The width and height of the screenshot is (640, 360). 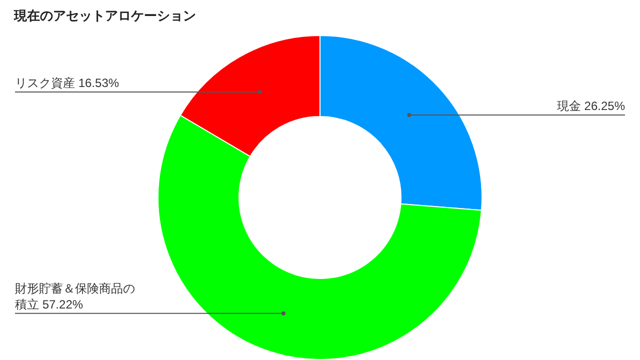 I want to click on slice-label: 現金 26.25%, so click(x=591, y=106).